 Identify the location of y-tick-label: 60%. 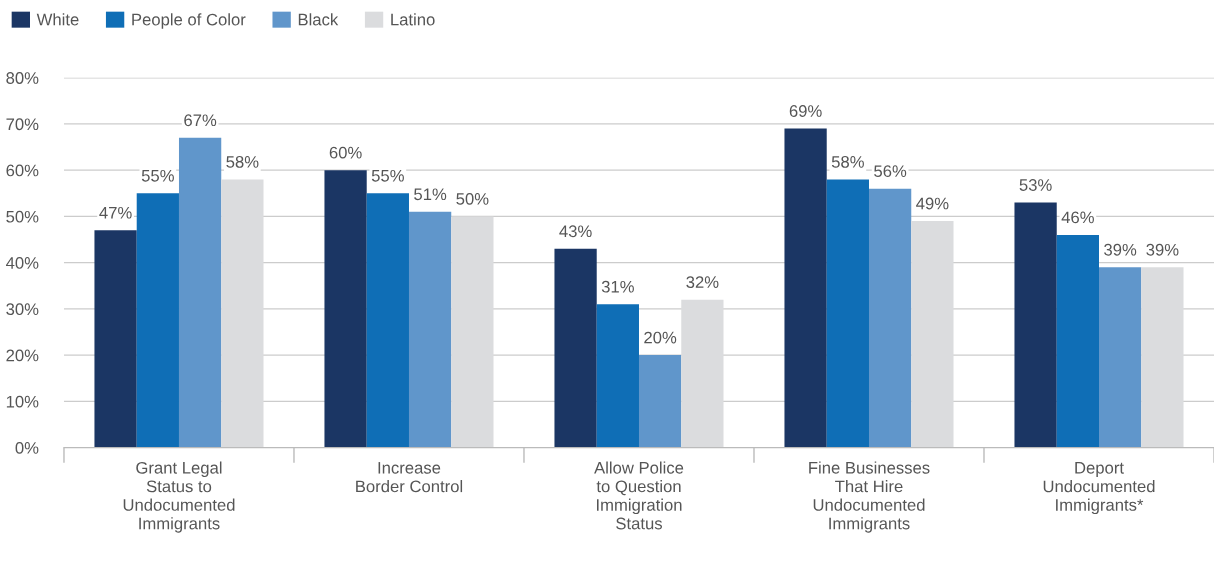
(22, 170).